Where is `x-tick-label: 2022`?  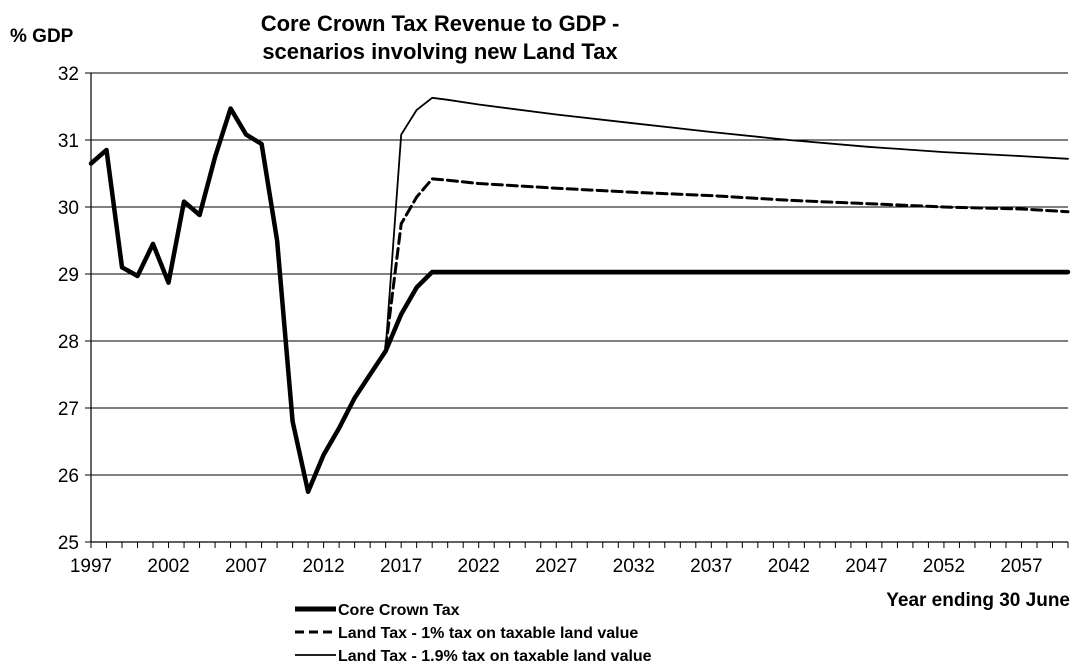 x-tick-label: 2022 is located at coordinates (479, 566).